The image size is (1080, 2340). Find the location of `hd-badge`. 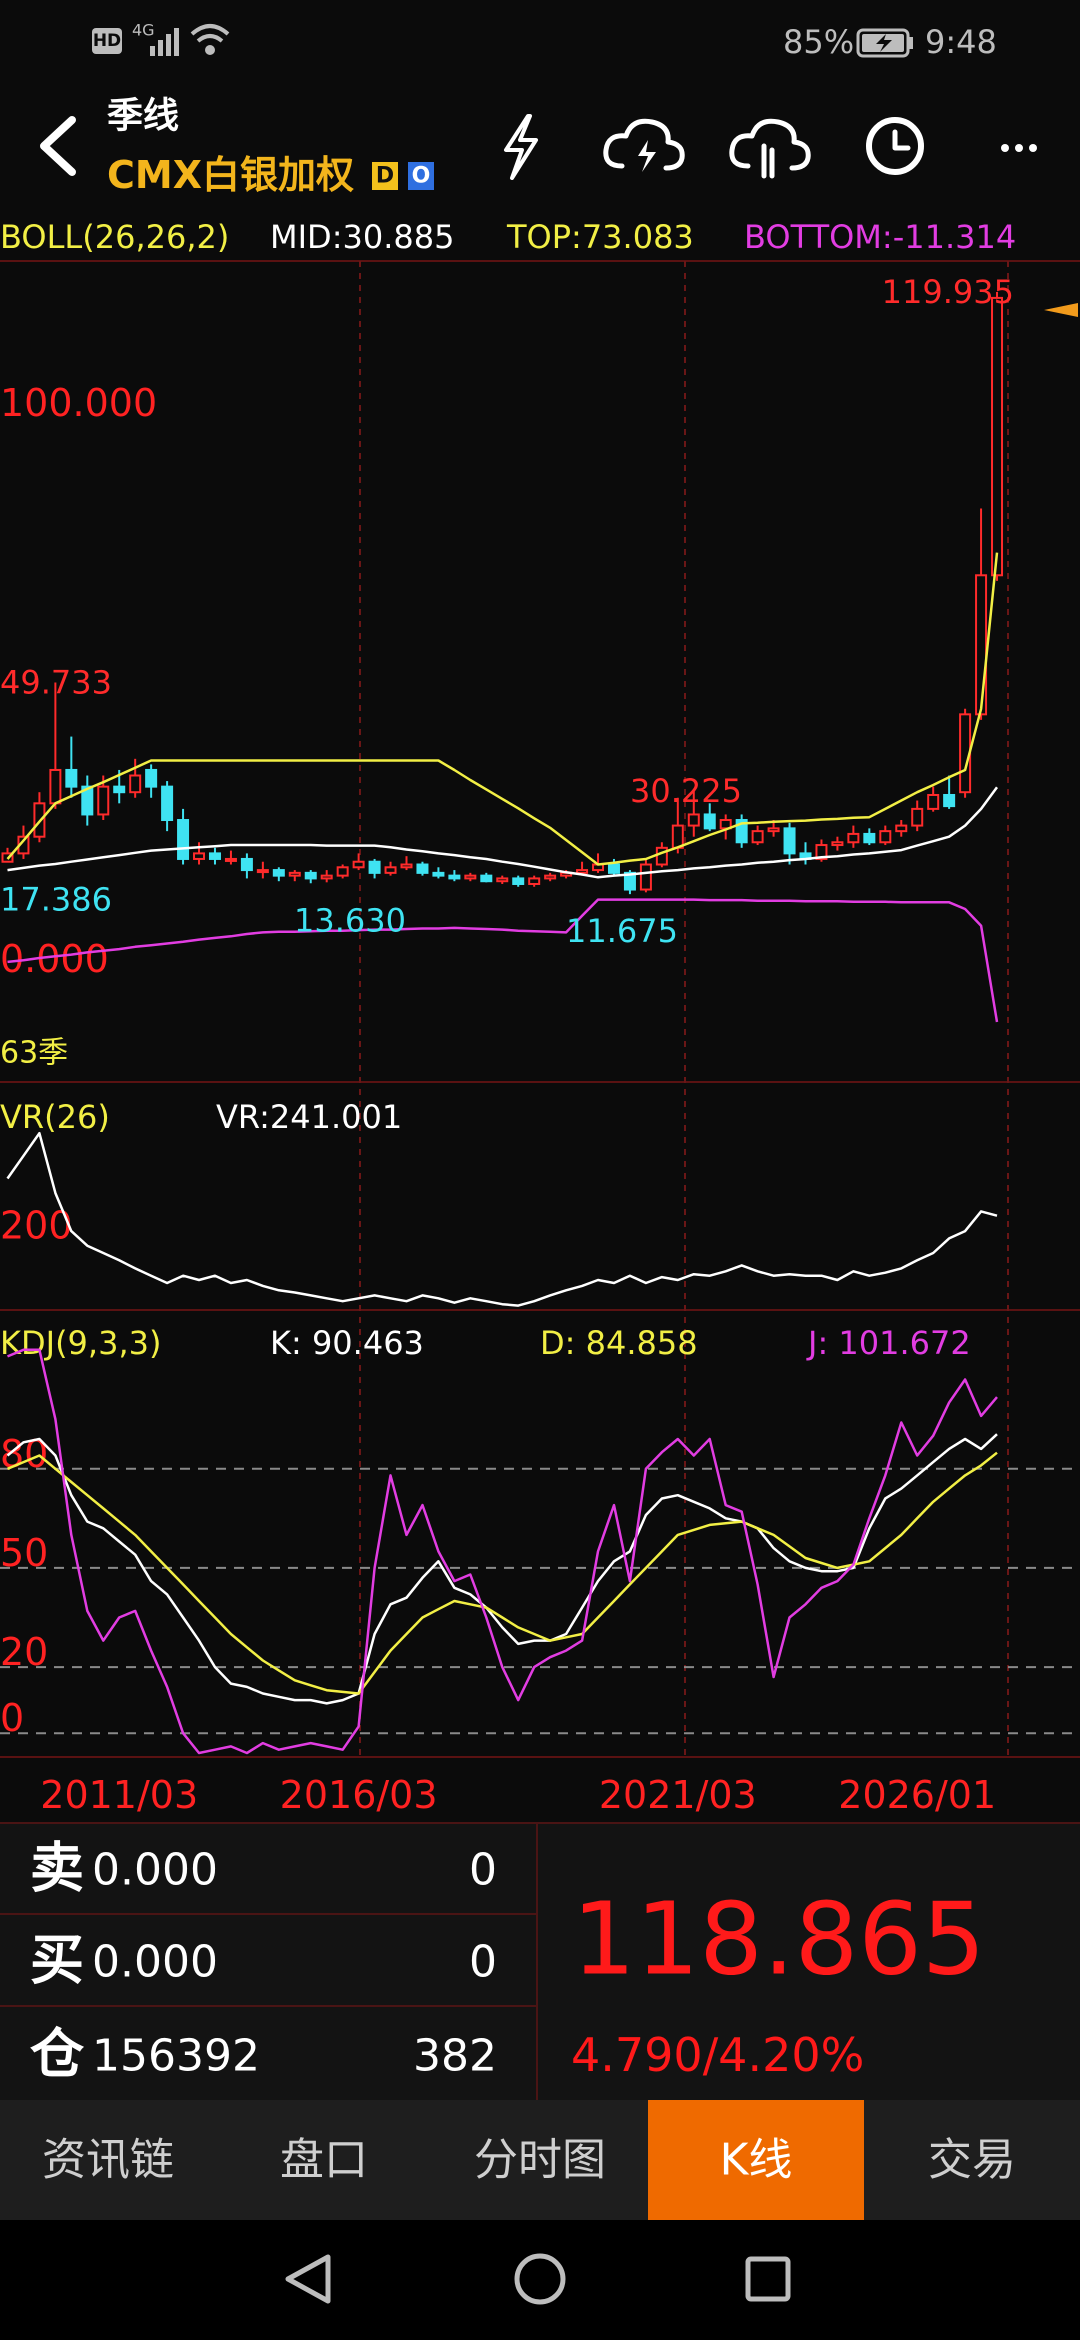

hd-badge is located at coordinates (107, 41).